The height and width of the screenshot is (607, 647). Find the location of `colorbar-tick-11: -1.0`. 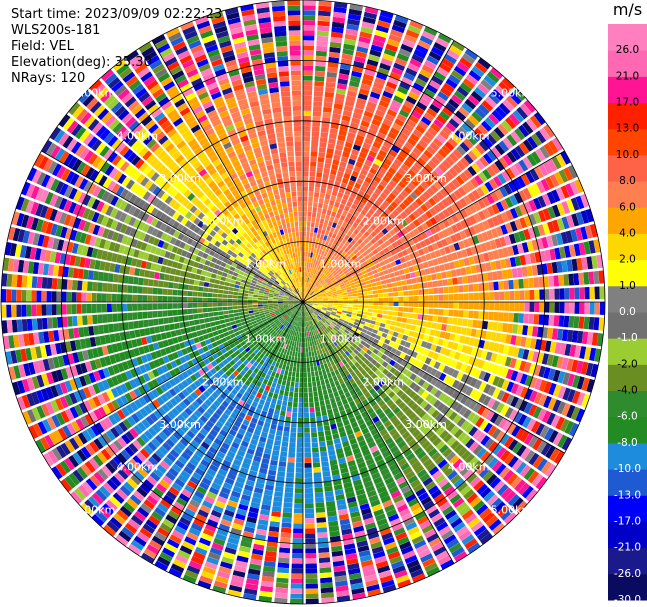

colorbar-tick-11: -1.0 is located at coordinates (627, 338).